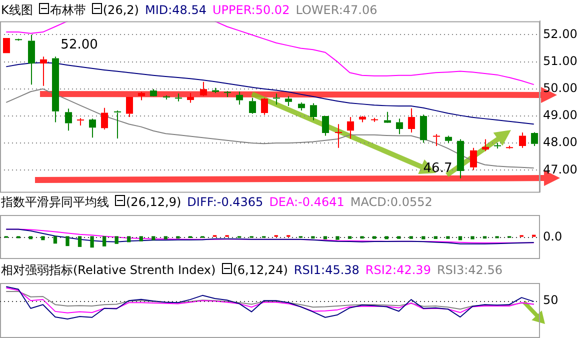 The height and width of the screenshot is (338, 578). I want to click on chart-title: 指数平滑异同平均线, so click(55, 202).